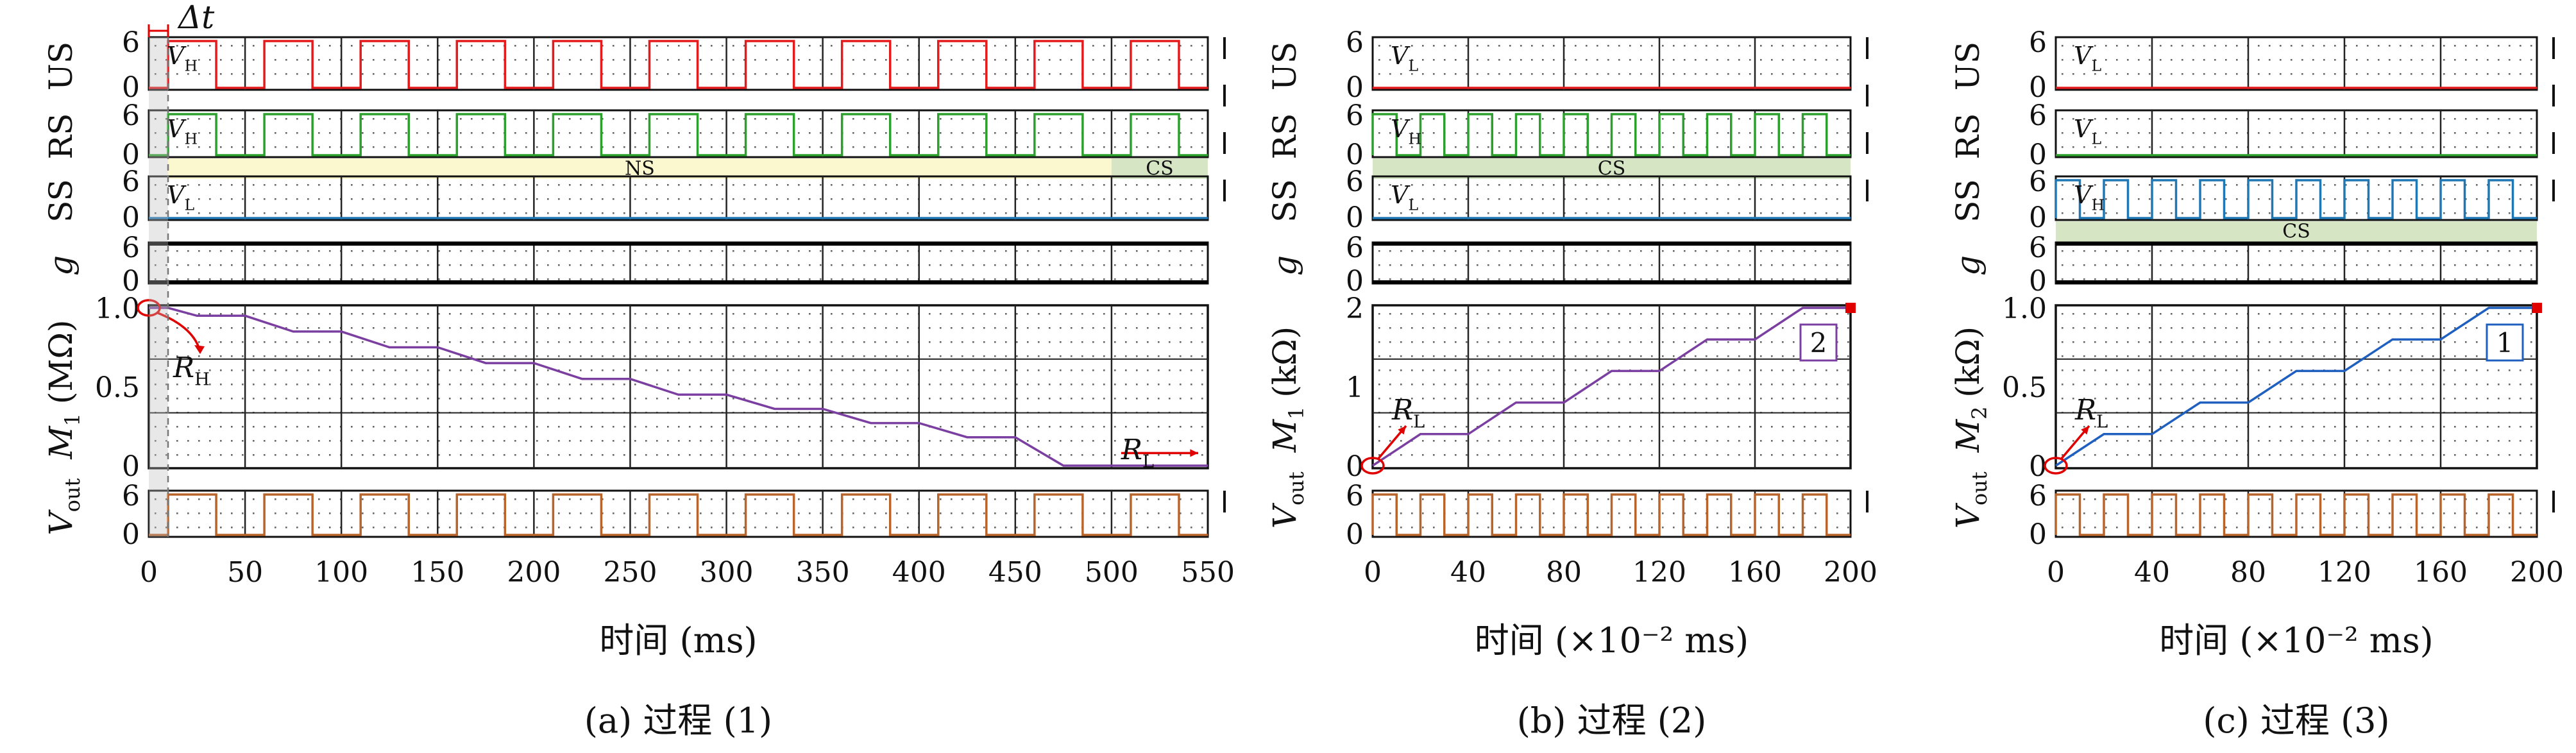 Image resolution: width=2576 pixels, height=753 pixels. What do you see at coordinates (1613, 60) in the screenshot?
I see `panel-b-us-dots` at bounding box center [1613, 60].